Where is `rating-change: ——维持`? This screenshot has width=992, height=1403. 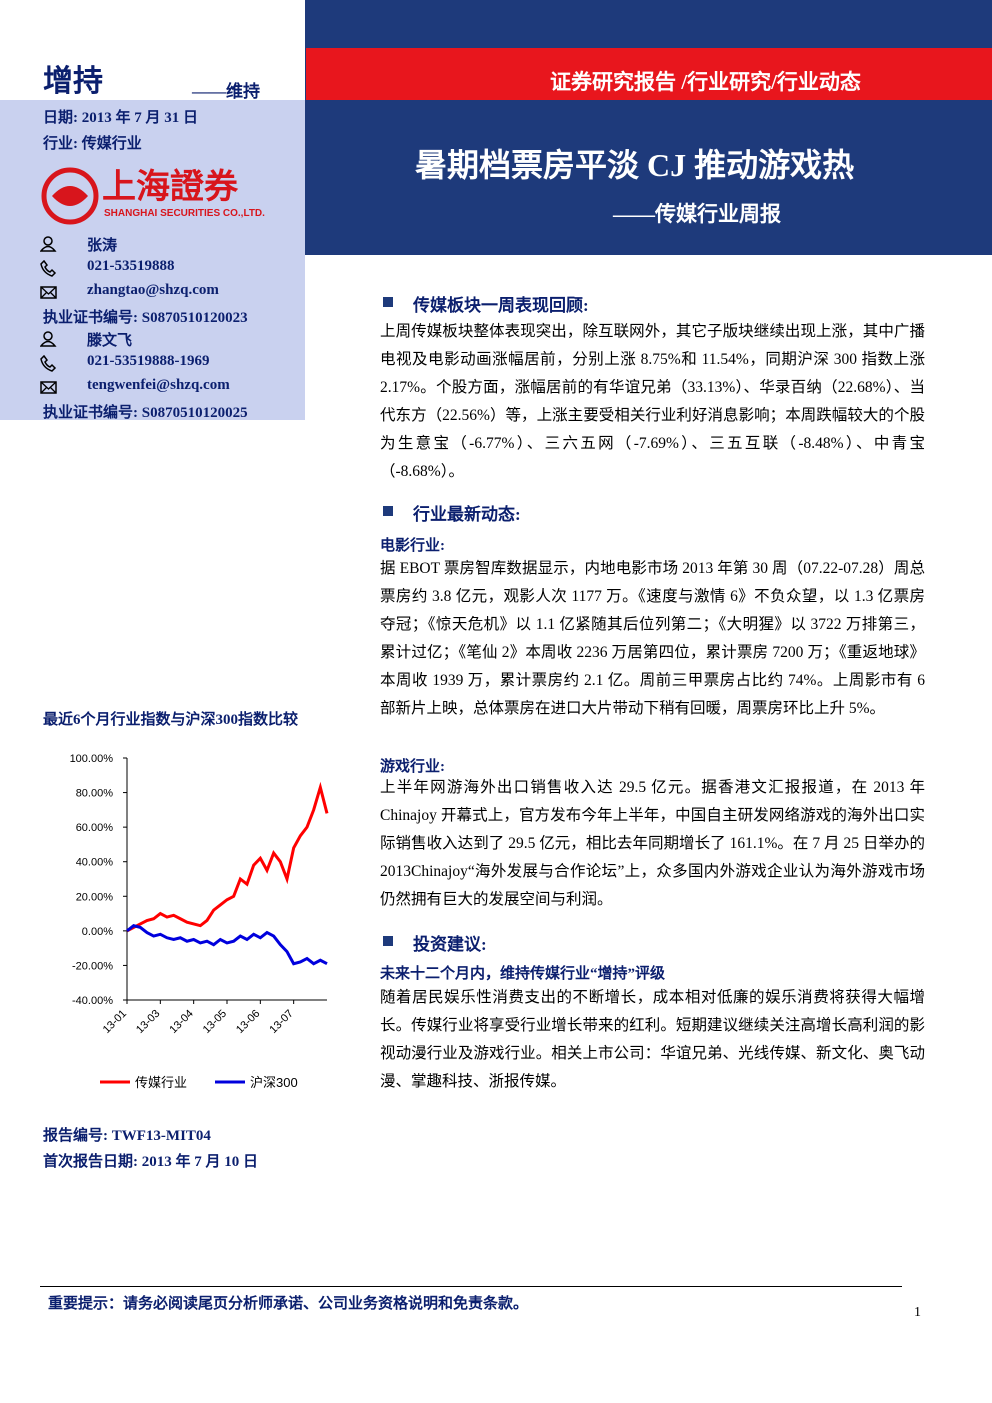 rating-change: ——维持 is located at coordinates (226, 91).